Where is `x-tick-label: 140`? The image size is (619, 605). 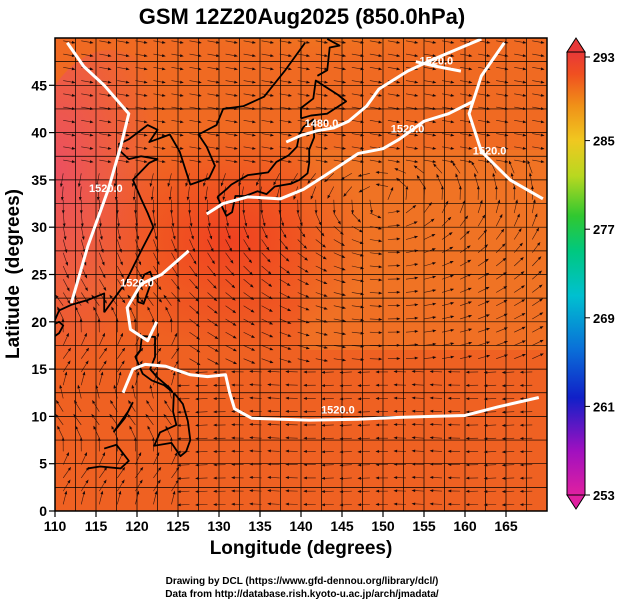
x-tick-label: 140 is located at coordinates (301, 526).